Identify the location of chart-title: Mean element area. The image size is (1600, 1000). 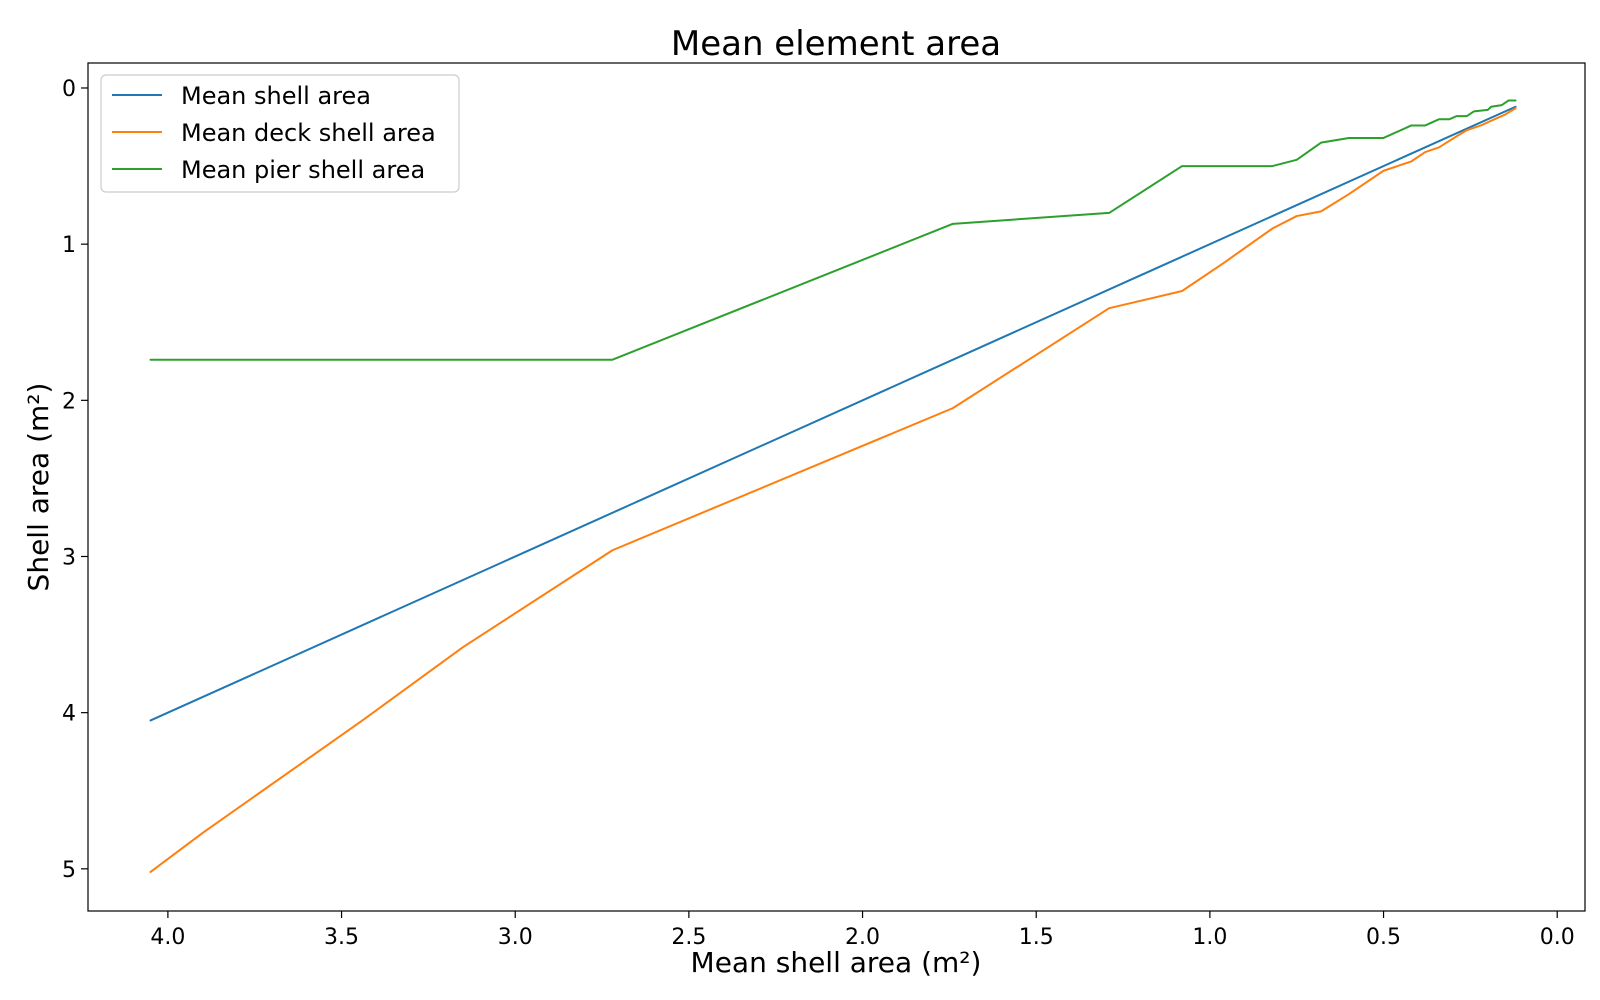
(836, 44).